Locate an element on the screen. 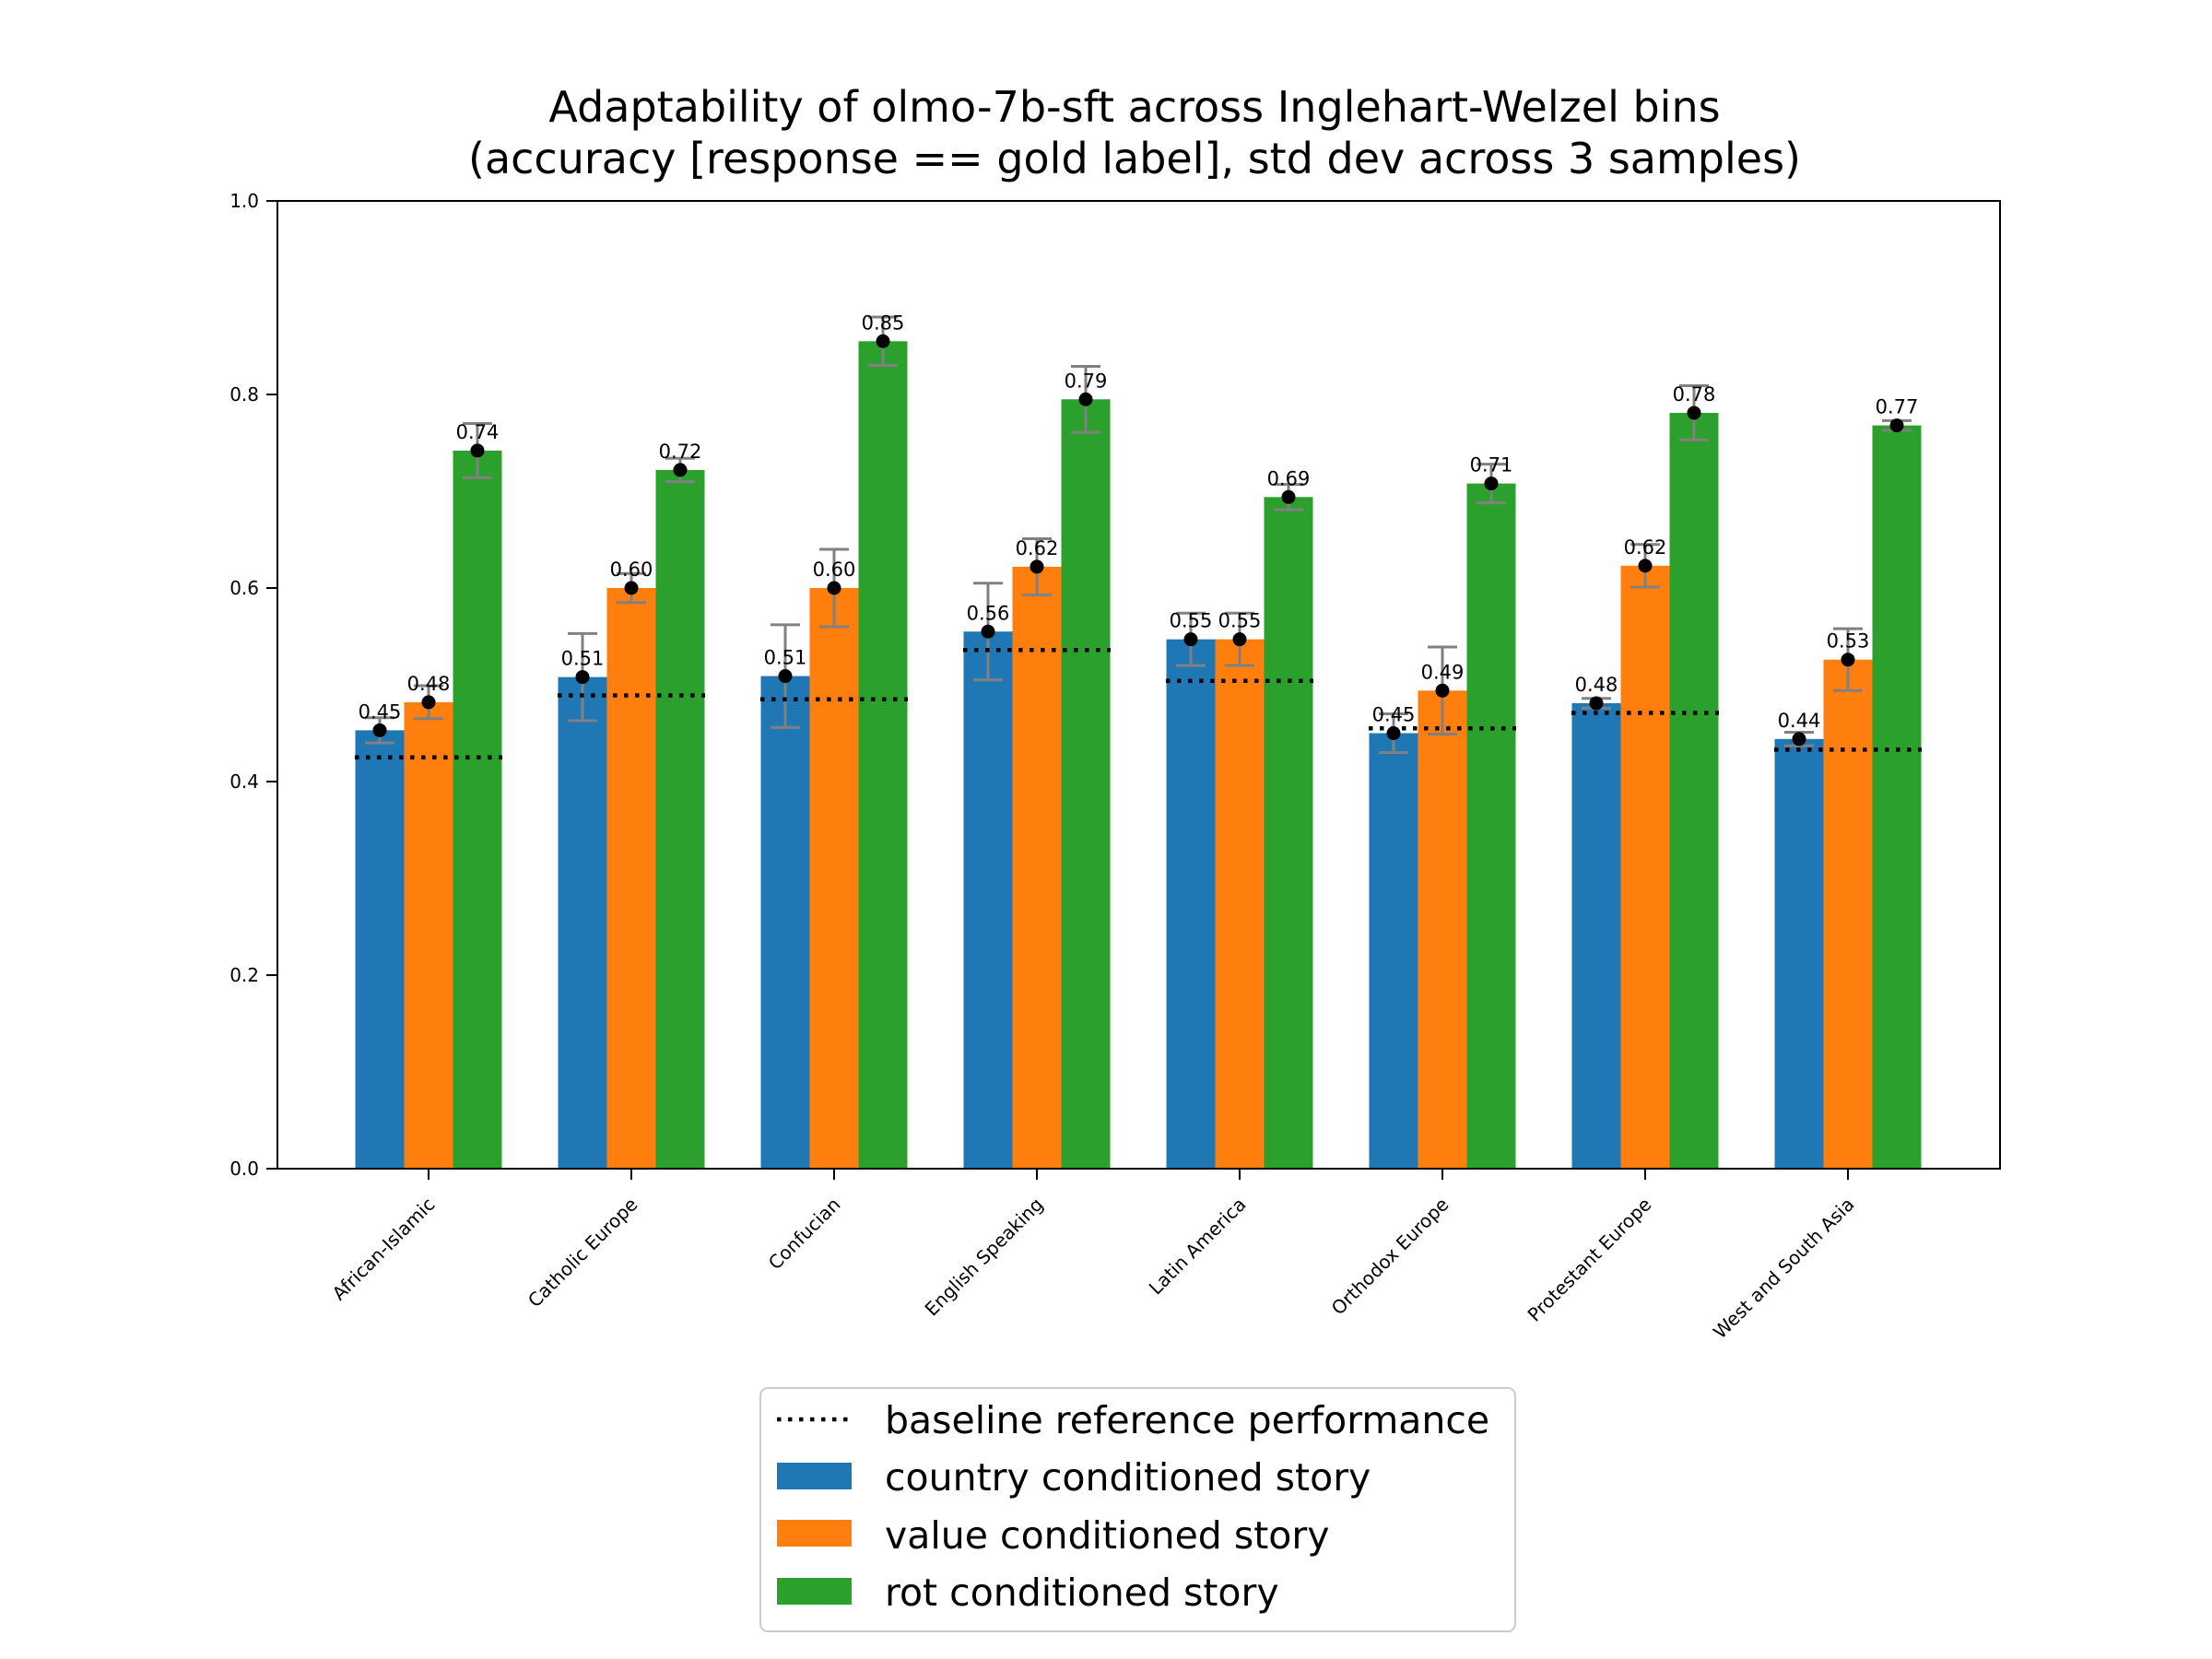  data-label: 0.74 is located at coordinates (478, 432).